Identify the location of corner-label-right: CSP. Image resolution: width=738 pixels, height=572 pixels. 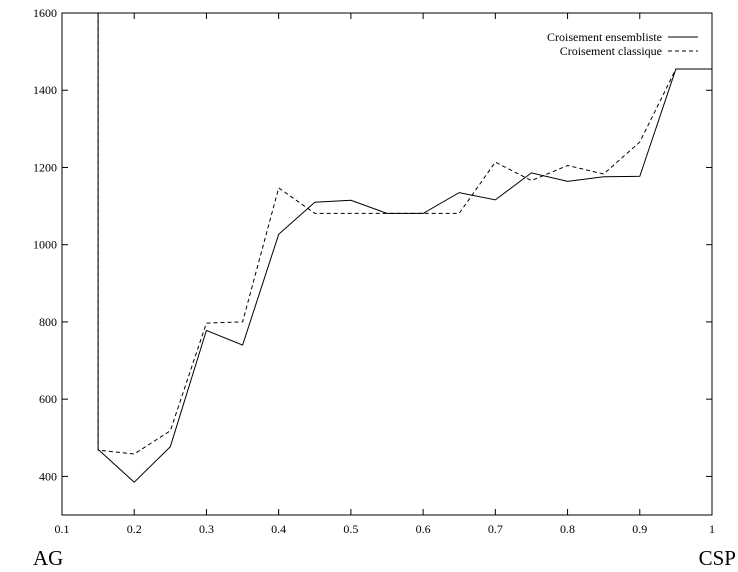
(717, 558).